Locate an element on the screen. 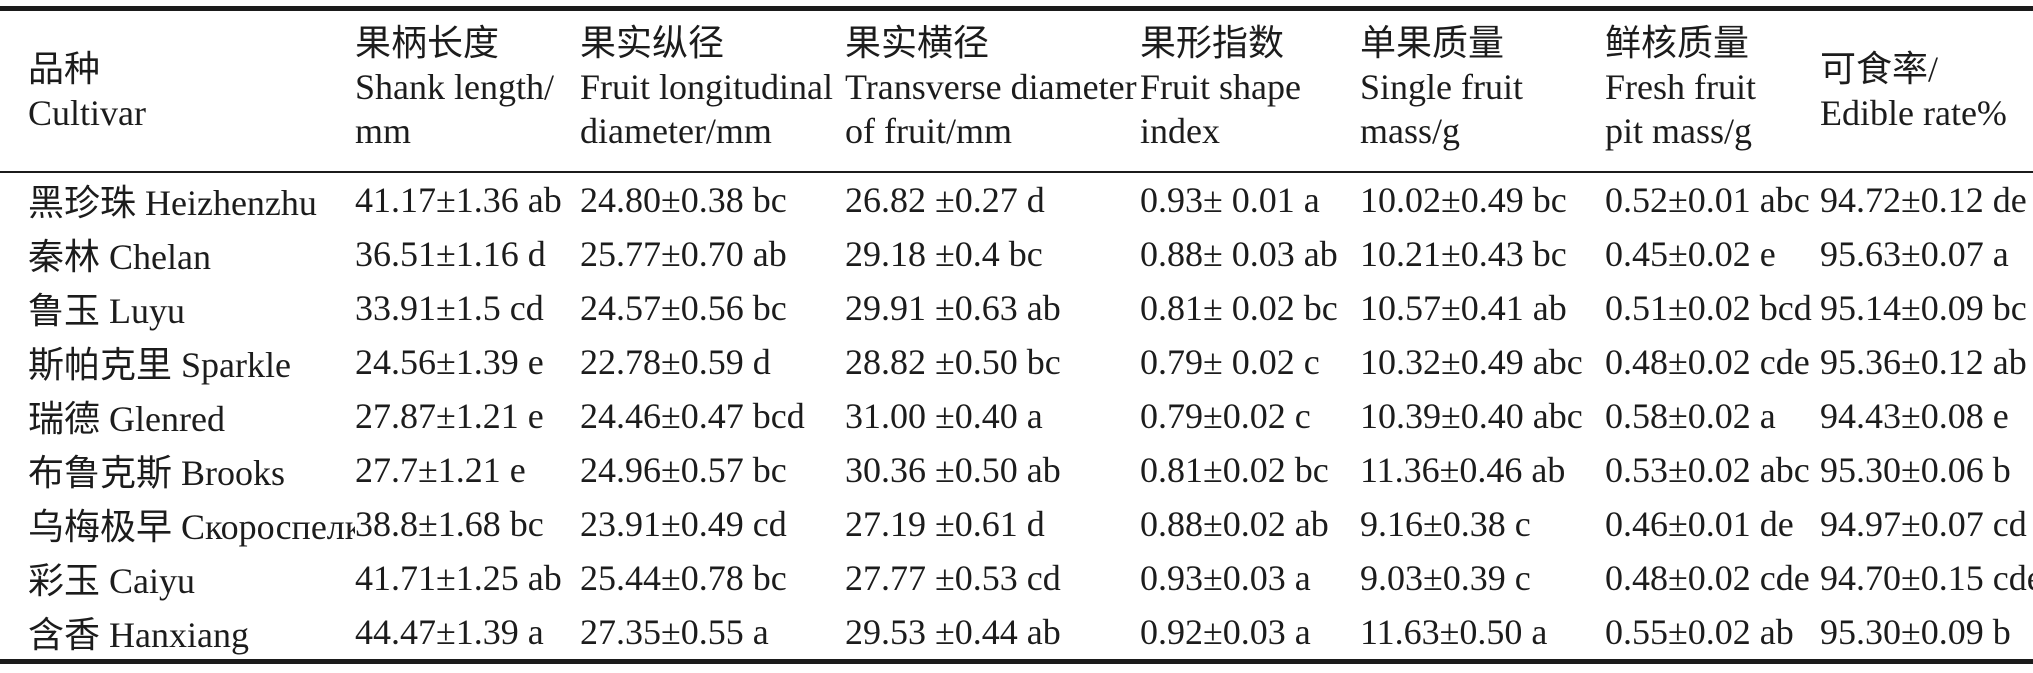  cell-shank-length: 44.47±1.39 a is located at coordinates (449, 632).